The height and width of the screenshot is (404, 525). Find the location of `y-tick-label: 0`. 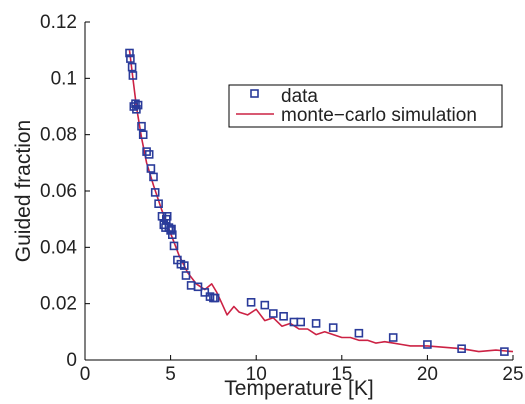

y-tick-label: 0 is located at coordinates (71, 360).